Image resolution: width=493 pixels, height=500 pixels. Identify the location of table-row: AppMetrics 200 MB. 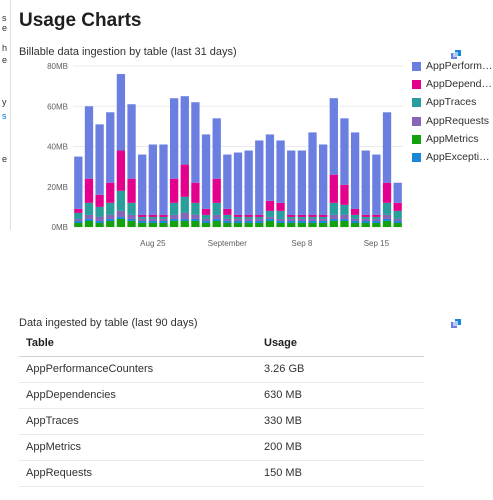
(221, 447).